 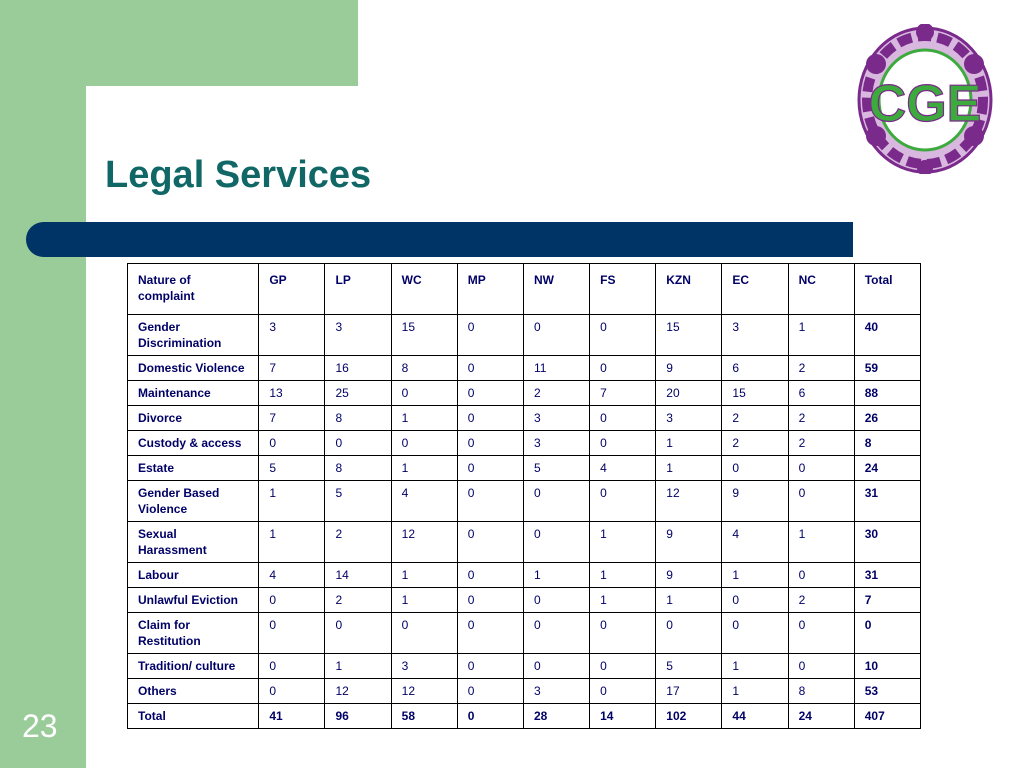 I want to click on slide-title: Legal Services, so click(x=238, y=175).